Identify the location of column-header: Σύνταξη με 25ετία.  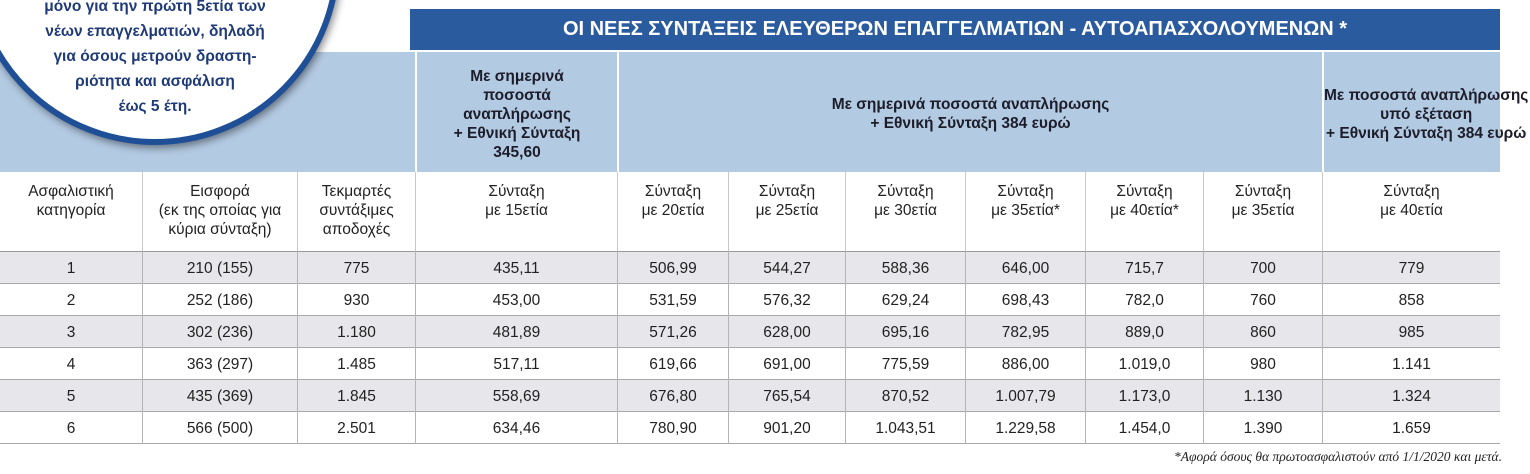
(786, 212).